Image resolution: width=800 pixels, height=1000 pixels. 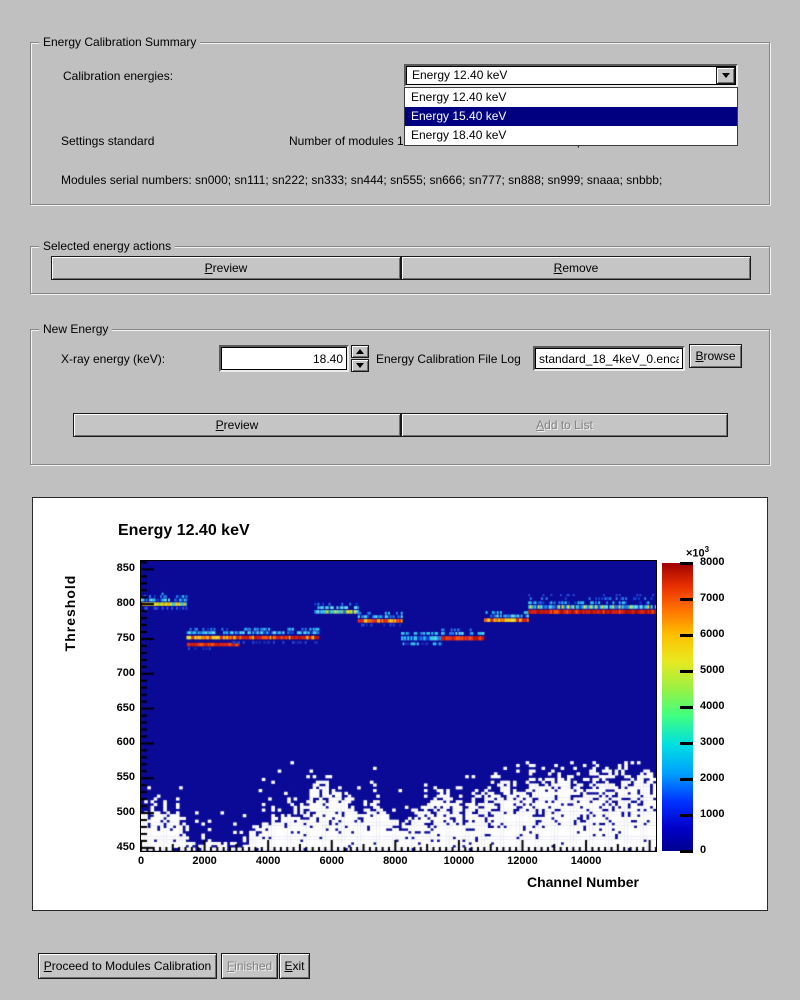 What do you see at coordinates (125, 637) in the screenshot?
I see `y-tick-label: 750` at bounding box center [125, 637].